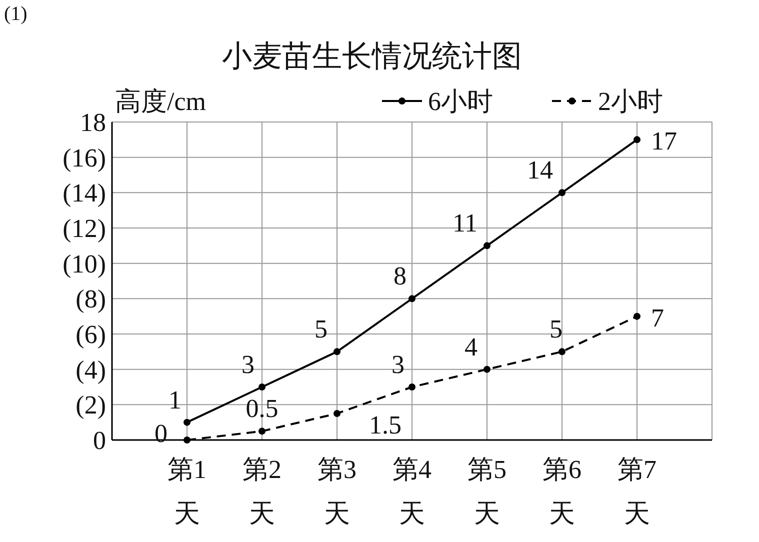  What do you see at coordinates (460, 101) in the screenshot?
I see `legend-label: 6小时` at bounding box center [460, 101].